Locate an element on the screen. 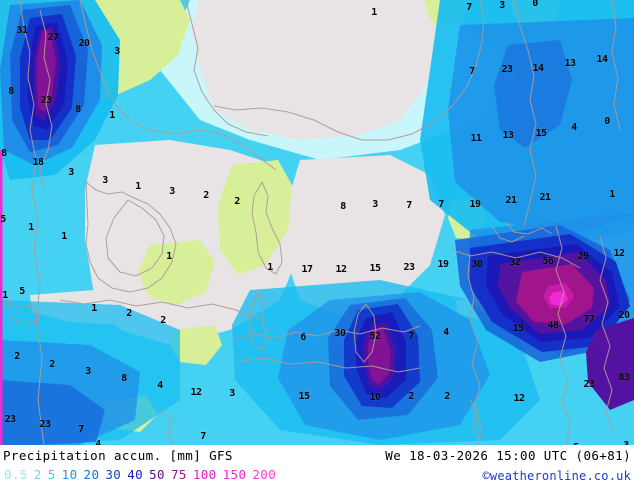 This screenshot has height=490, width=634. legend-tick-30: 30 is located at coordinates (113, 474).